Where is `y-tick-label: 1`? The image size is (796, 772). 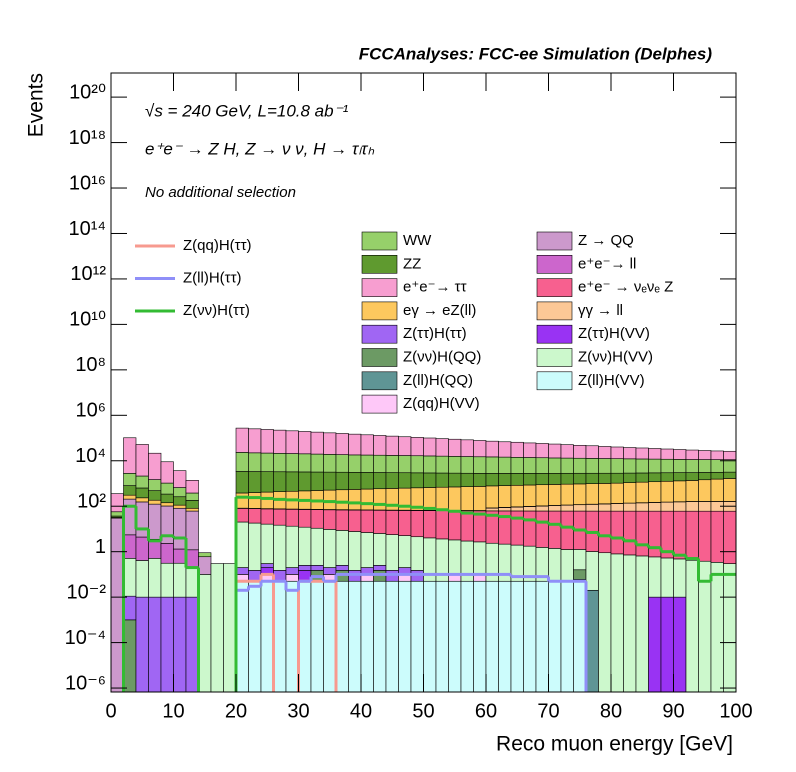
y-tick-label: 1 is located at coordinates (100, 547).